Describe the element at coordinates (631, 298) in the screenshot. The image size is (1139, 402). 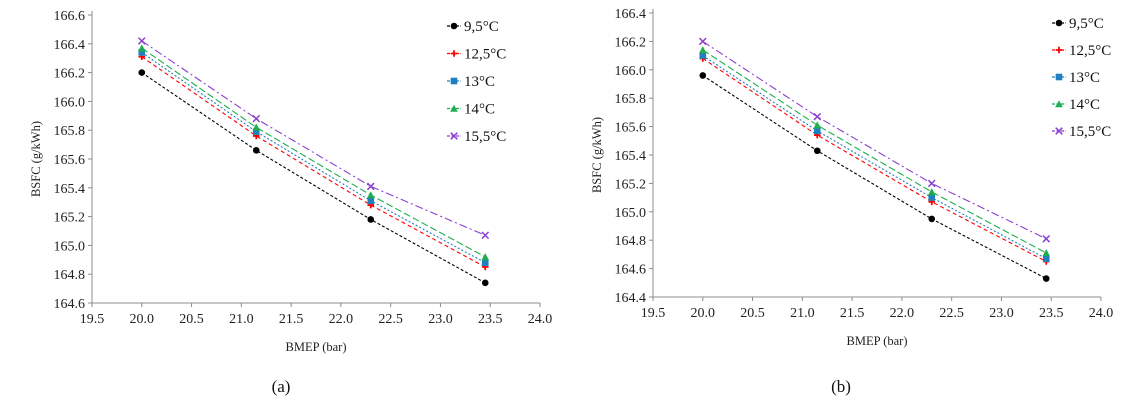
I see `y-tick-label: 164.4` at that location.